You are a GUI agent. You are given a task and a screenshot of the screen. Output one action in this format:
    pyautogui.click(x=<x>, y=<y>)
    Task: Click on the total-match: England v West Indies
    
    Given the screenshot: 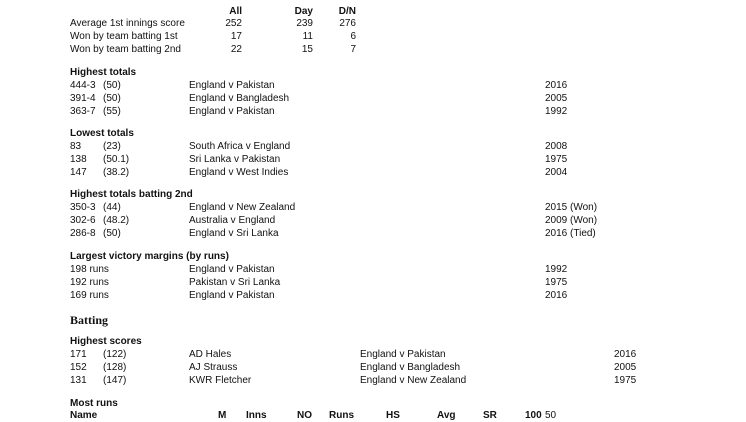 What is the action you would take?
    pyautogui.click(x=239, y=172)
    